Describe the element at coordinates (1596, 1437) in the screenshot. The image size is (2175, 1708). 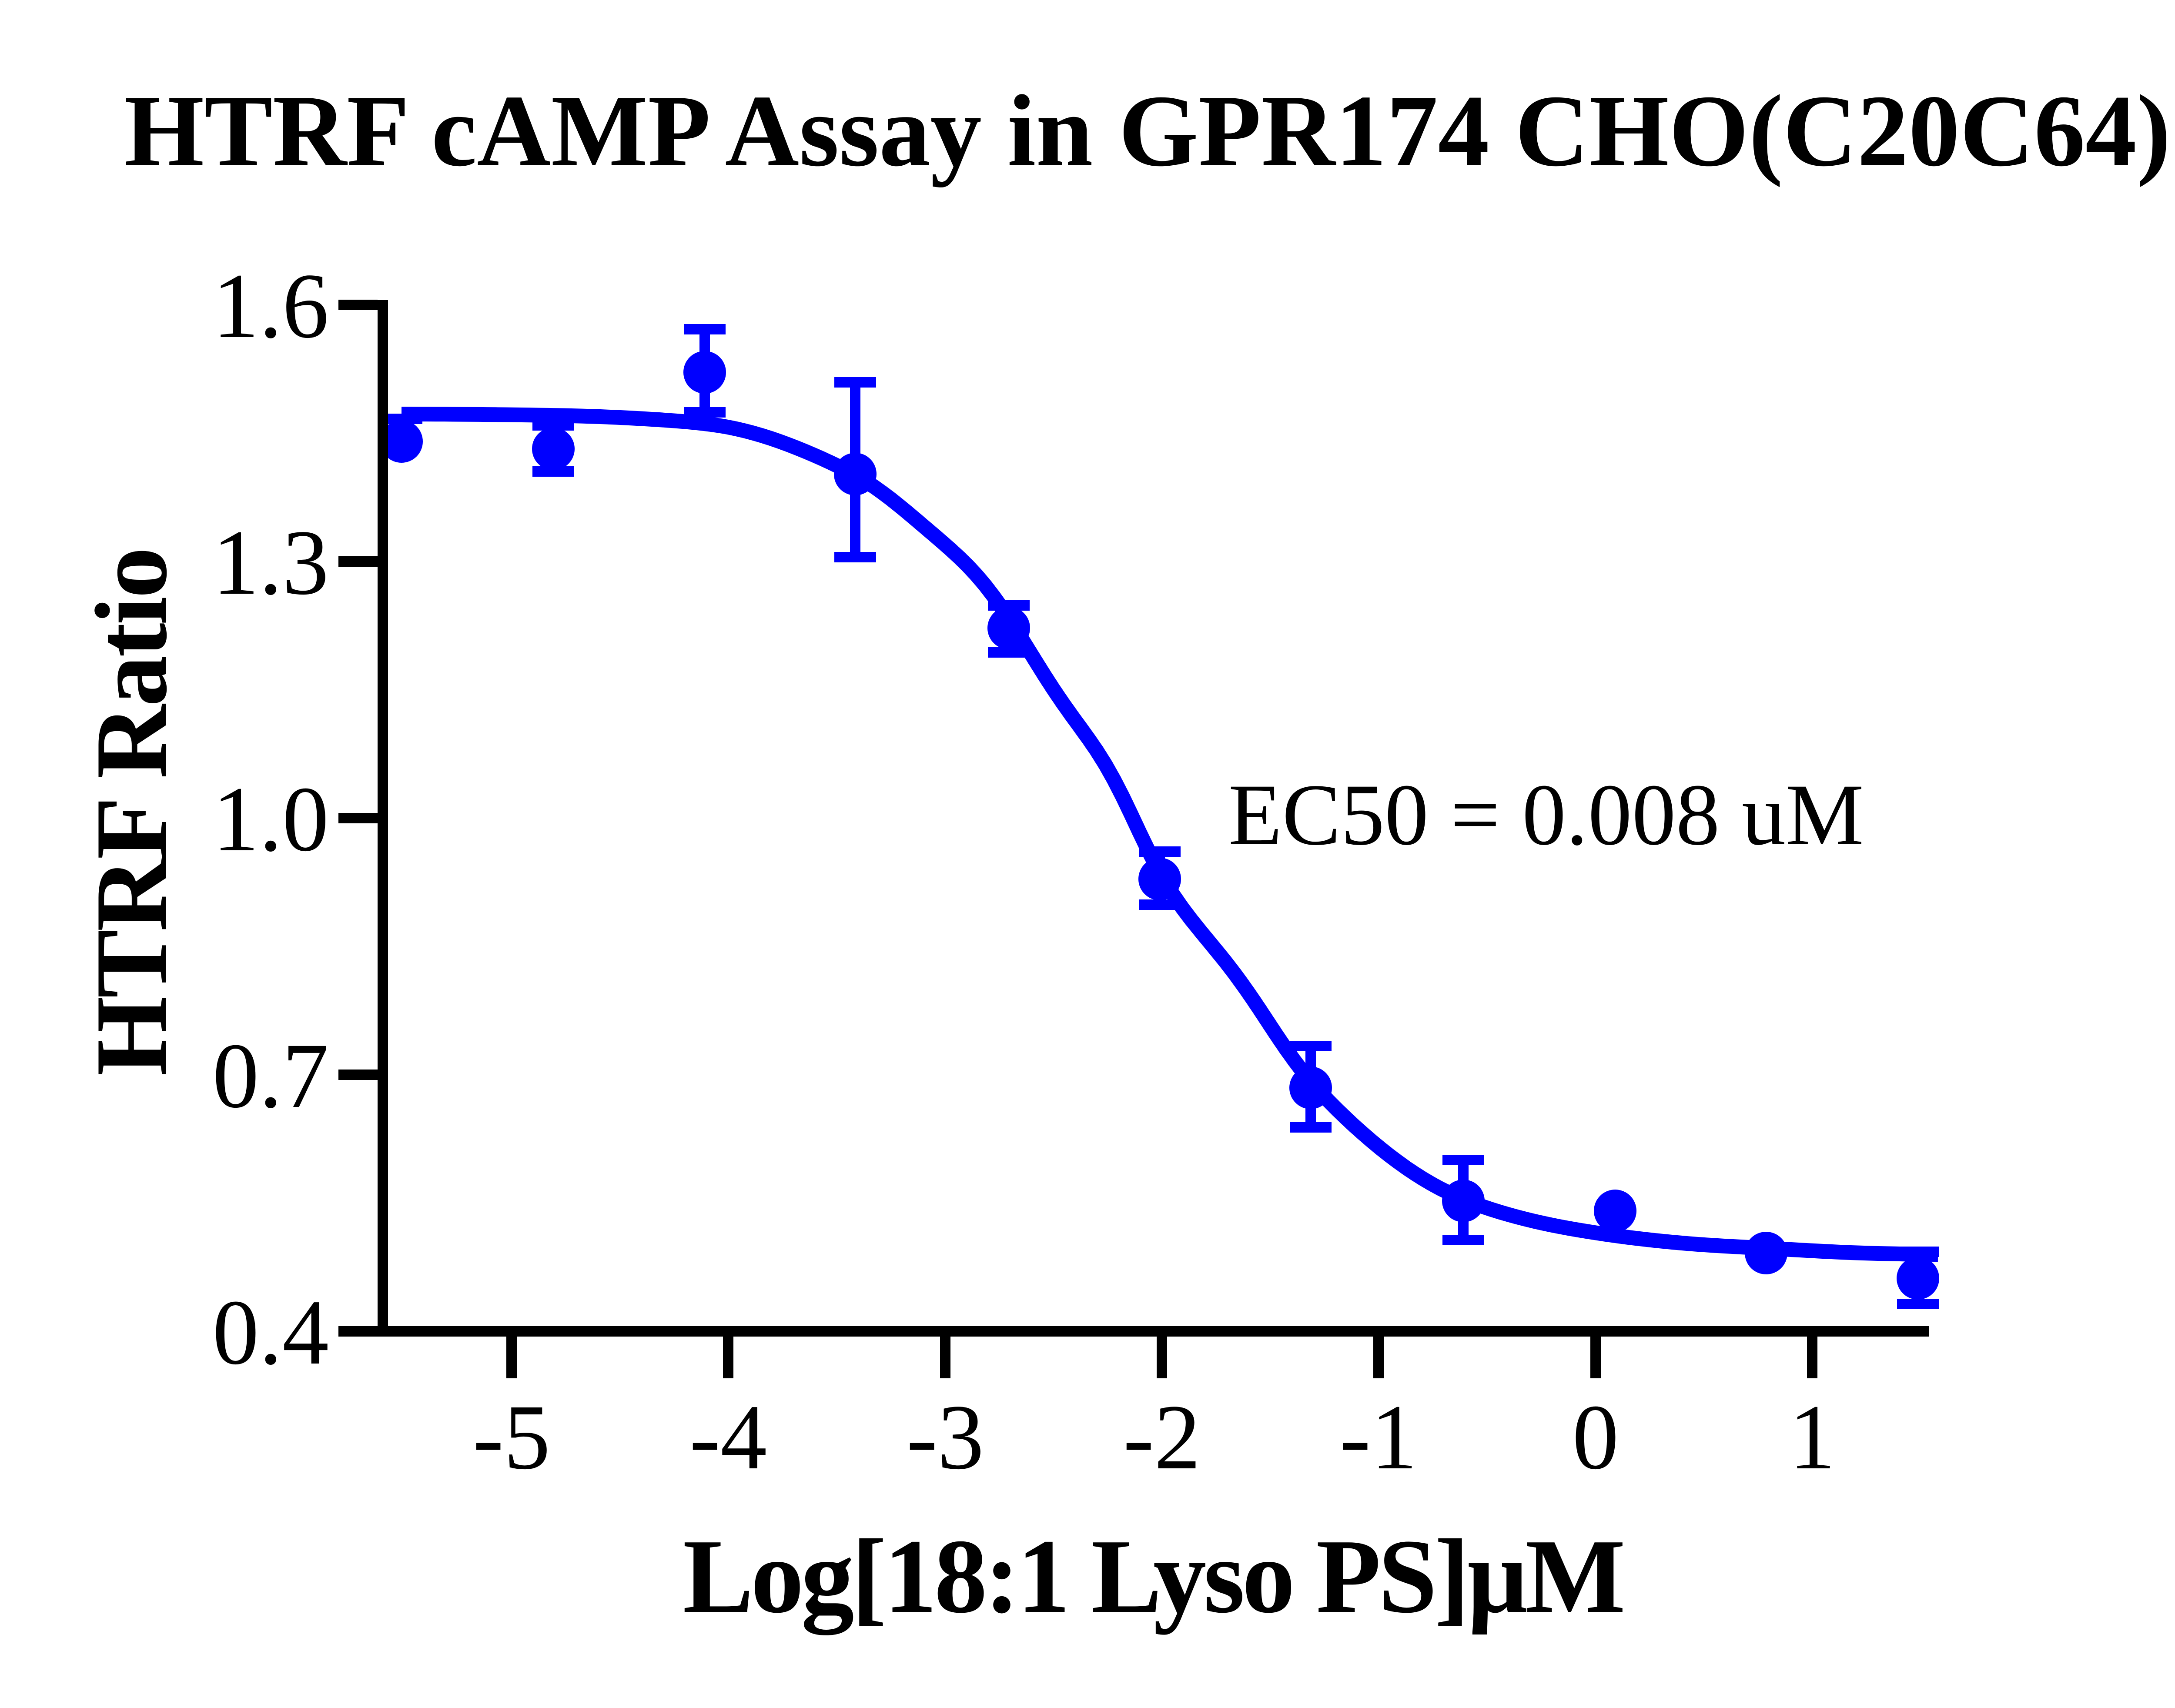
I see `svg-text: 0` at that location.